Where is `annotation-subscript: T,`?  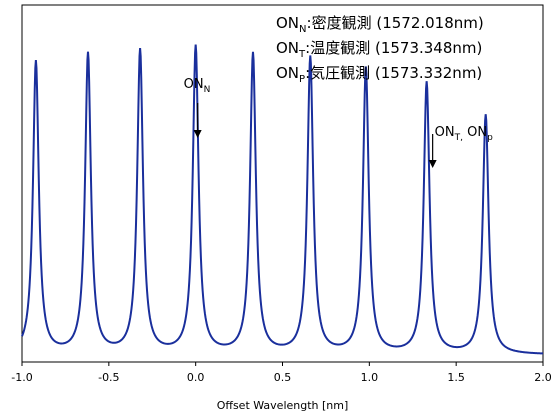
annotation-subscript: T, is located at coordinates (458, 138).